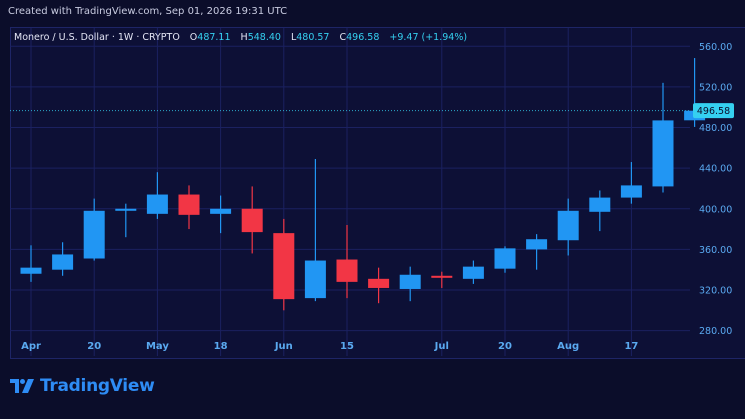 This screenshot has height=419, width=745. What do you see at coordinates (264, 37) in the screenshot?
I see `high-value: 548.40` at bounding box center [264, 37].